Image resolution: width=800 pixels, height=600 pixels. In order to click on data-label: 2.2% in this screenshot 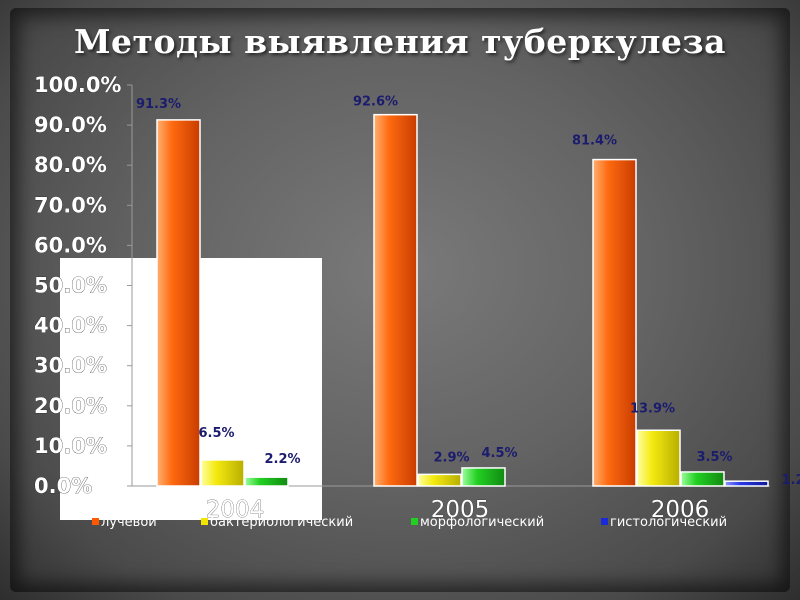, I will do `click(282, 459)`.